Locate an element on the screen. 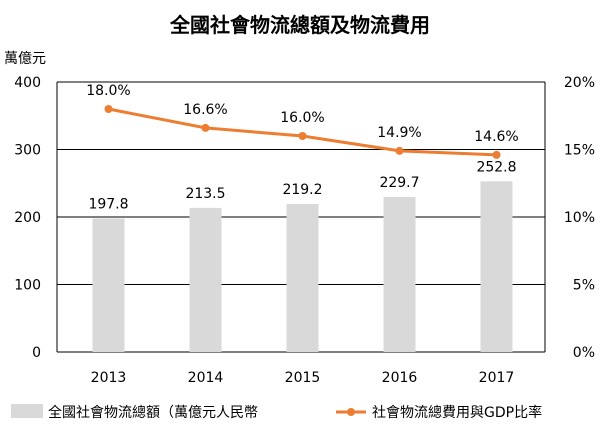 The width and height of the screenshot is (600, 430). bar-data-label: 219.2 is located at coordinates (302, 190).